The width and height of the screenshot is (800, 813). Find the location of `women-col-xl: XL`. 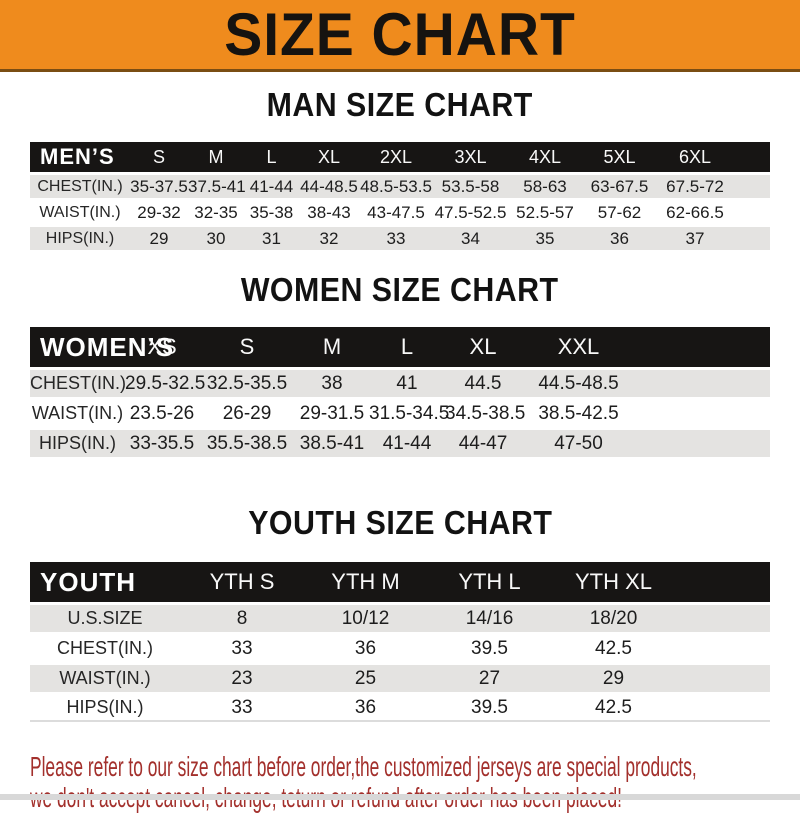

women-col-xl: XL is located at coordinates (483, 346).